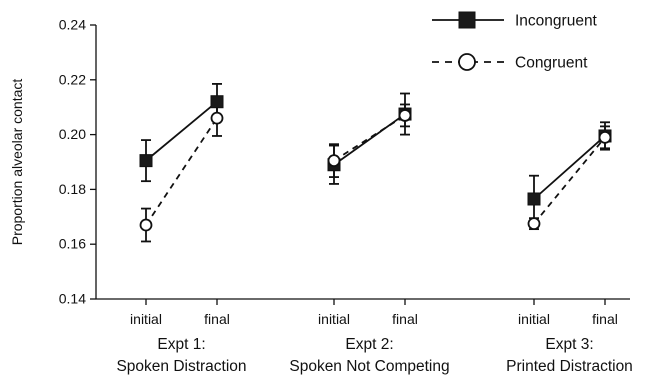 This screenshot has width=652, height=377. I want to click on y-axis-label: Proportion alveolar contact, so click(17, 162).